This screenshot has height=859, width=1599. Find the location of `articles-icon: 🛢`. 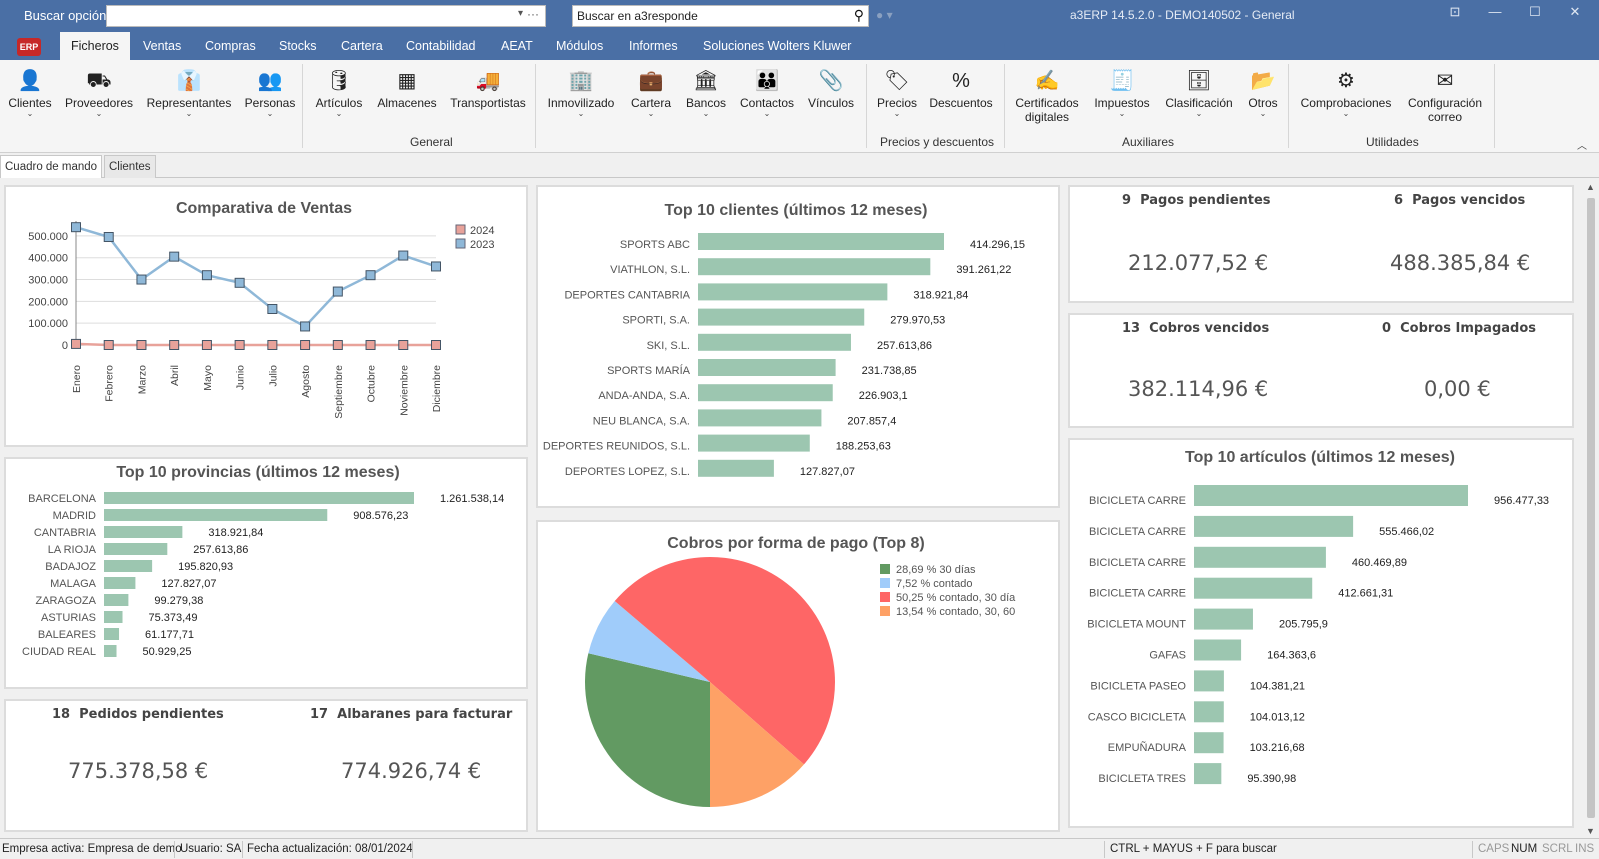

articles-icon: 🛢 is located at coordinates (339, 81).